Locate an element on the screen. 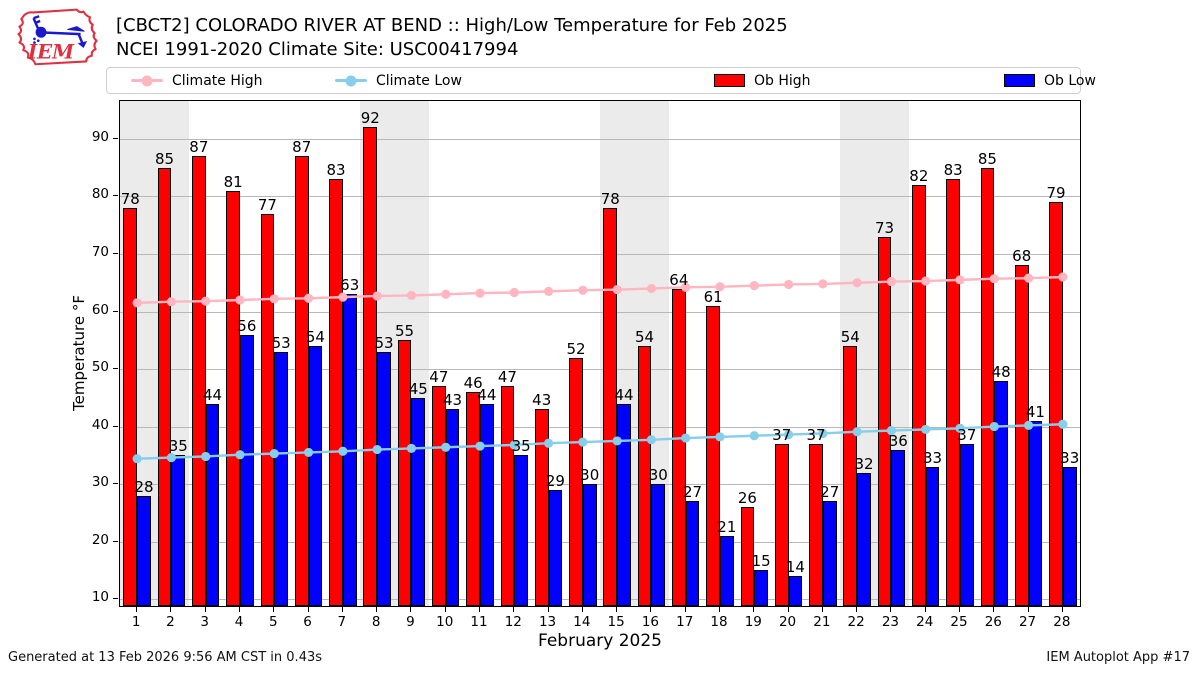 Image resolution: width=1200 pixels, height=675 pixels. x-axis-label: February 2025 is located at coordinates (600, 641).